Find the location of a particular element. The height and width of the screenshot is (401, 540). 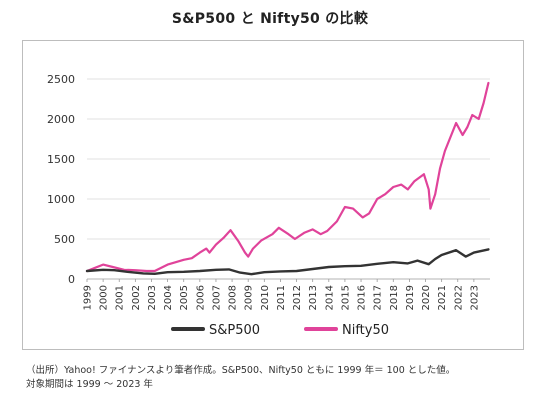

x-tick-label: 2016 is located at coordinates (362, 297).